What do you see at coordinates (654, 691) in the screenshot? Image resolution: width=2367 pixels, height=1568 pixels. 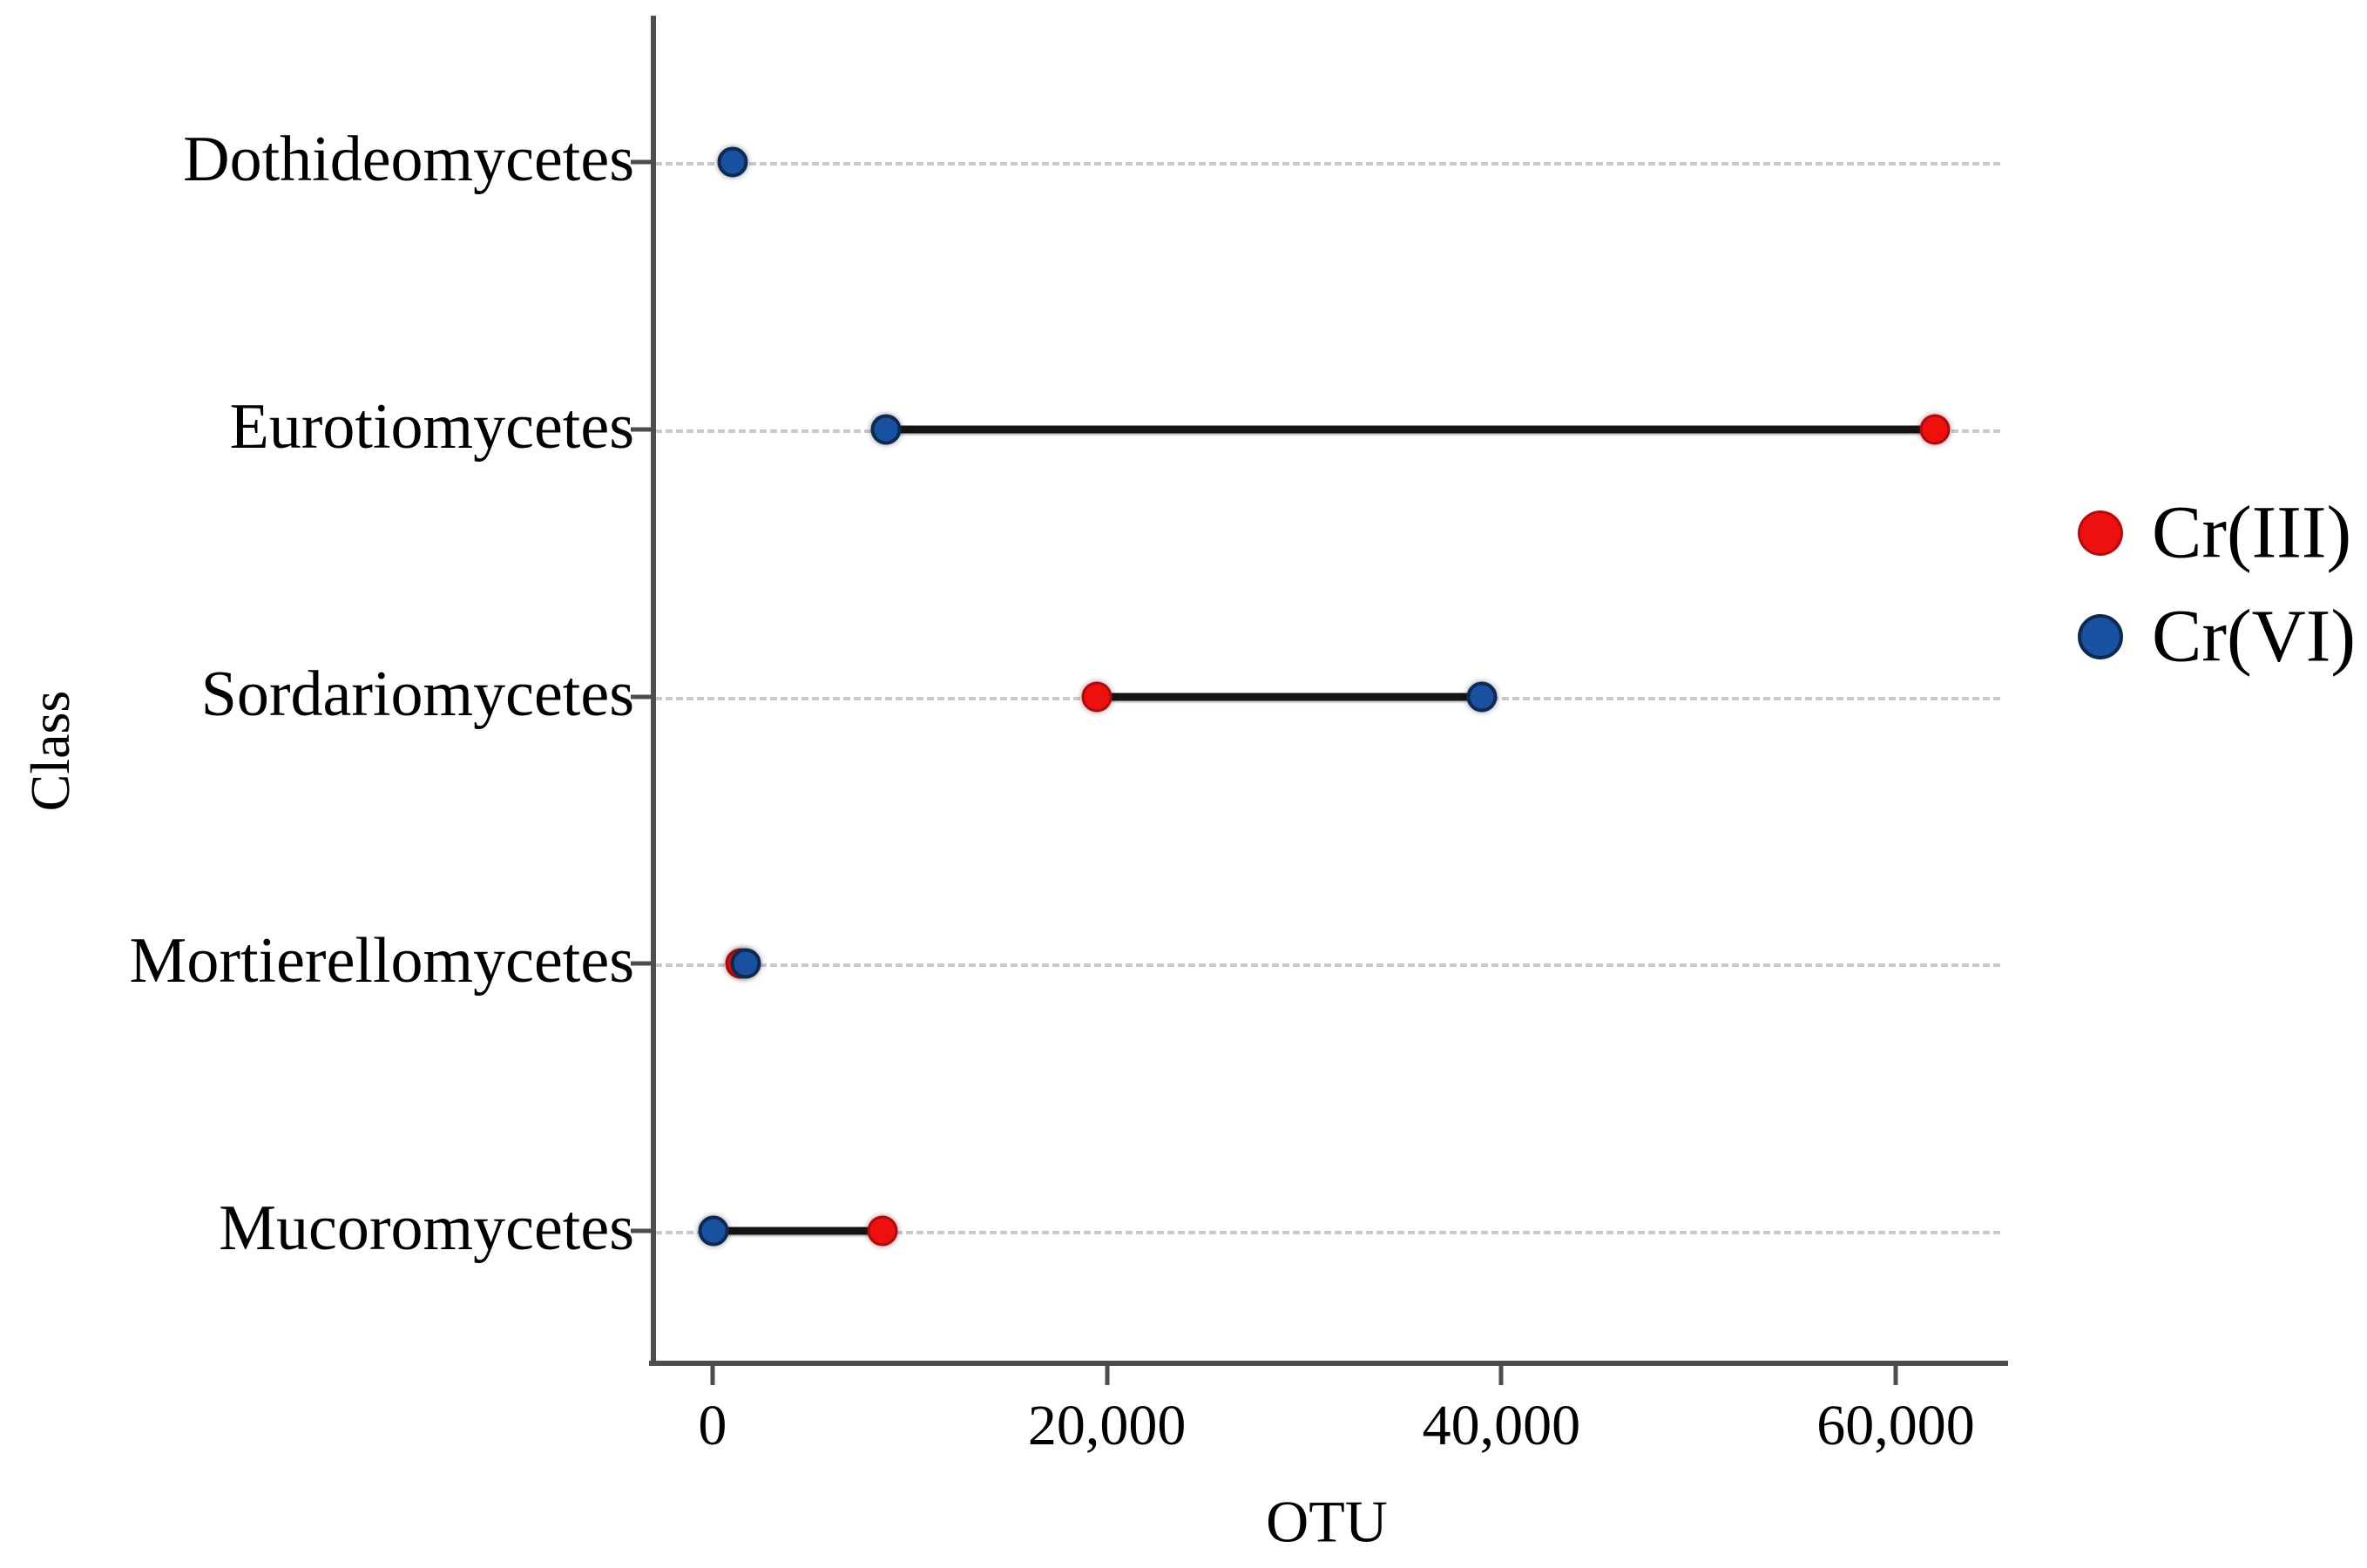 I see `y-axis-line` at bounding box center [654, 691].